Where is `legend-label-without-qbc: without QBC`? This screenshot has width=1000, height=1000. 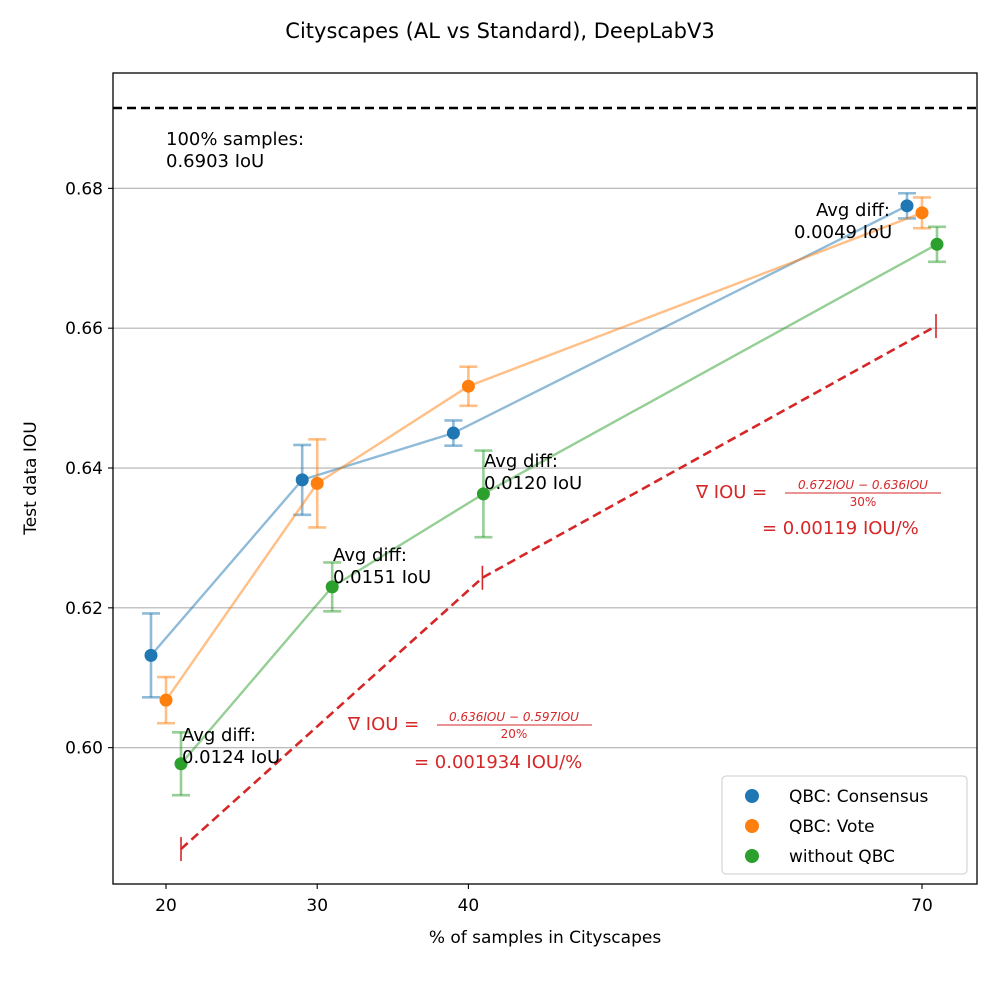
legend-label-without-qbc: without QBC is located at coordinates (842, 857).